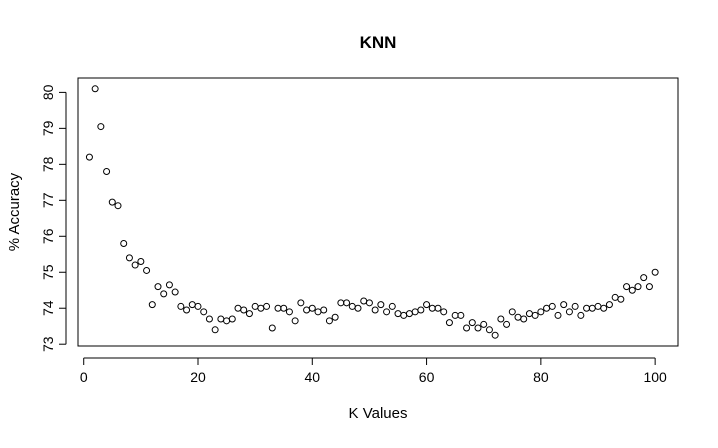  Describe the element at coordinates (312, 377) in the screenshot. I see `x-tick-label: 40` at that location.